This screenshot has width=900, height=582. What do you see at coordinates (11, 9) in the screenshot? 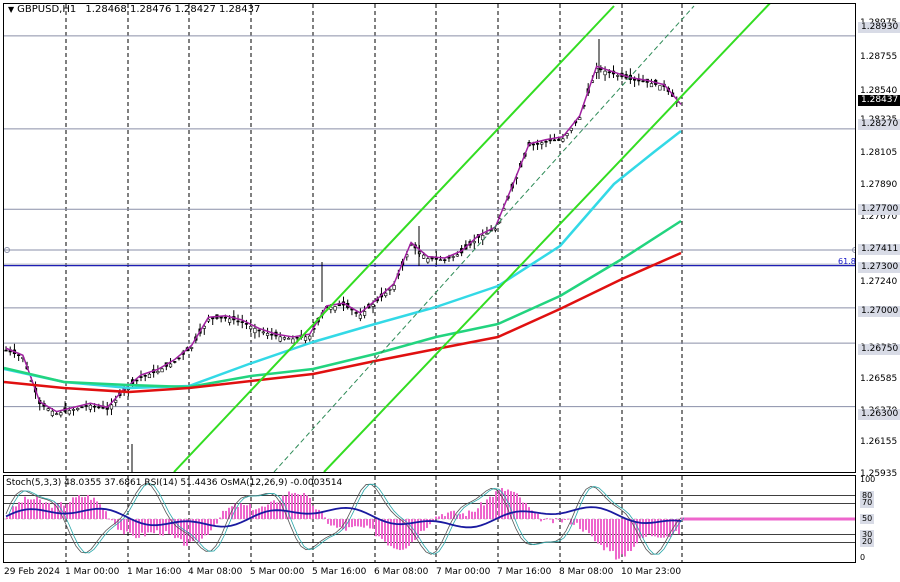
I see `dropdown-triangle-icon: ▼` at bounding box center [11, 9].